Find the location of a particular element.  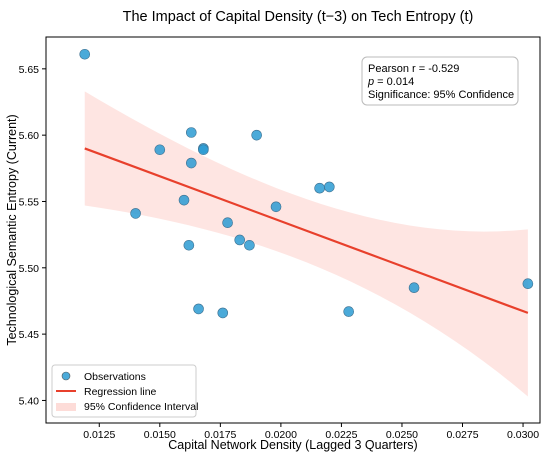

legend-confidence-interval-label: 95% Confidence Interval is located at coordinates (141, 407).